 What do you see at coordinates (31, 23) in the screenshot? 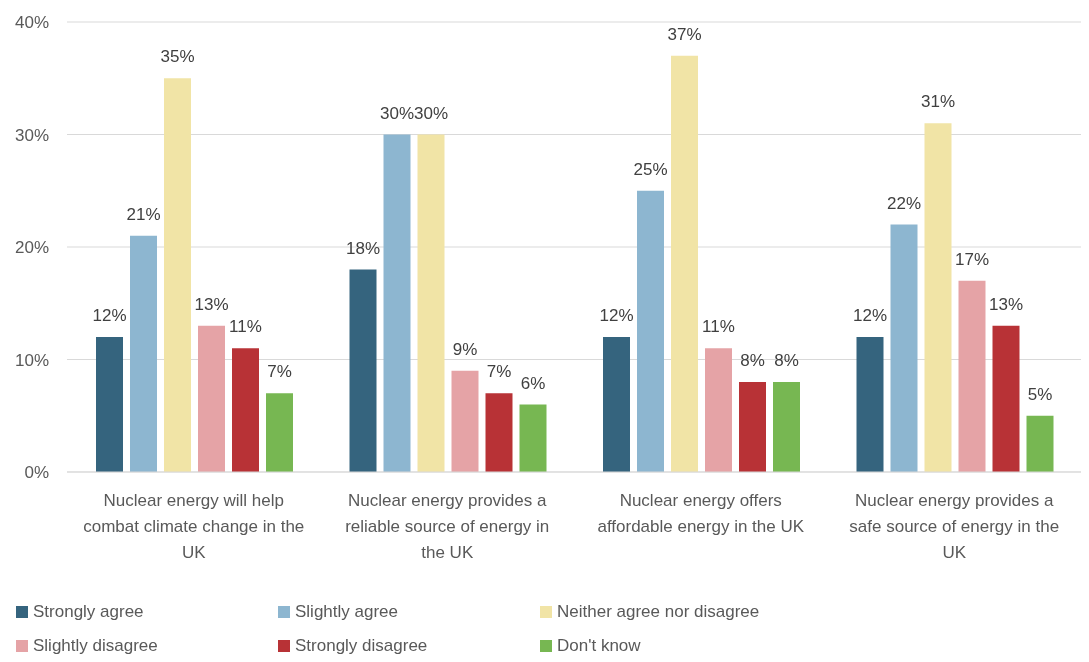
I see `y-tick-label: 40%` at bounding box center [31, 23].